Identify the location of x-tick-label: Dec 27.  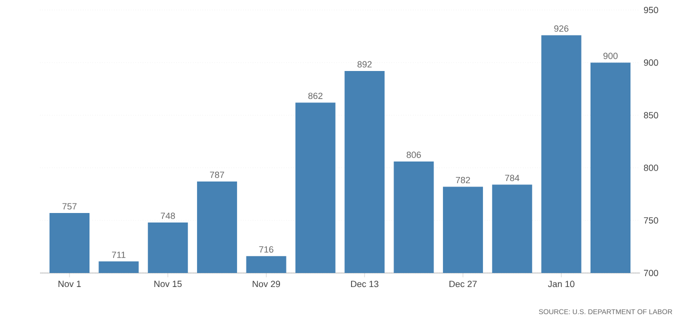
(463, 284).